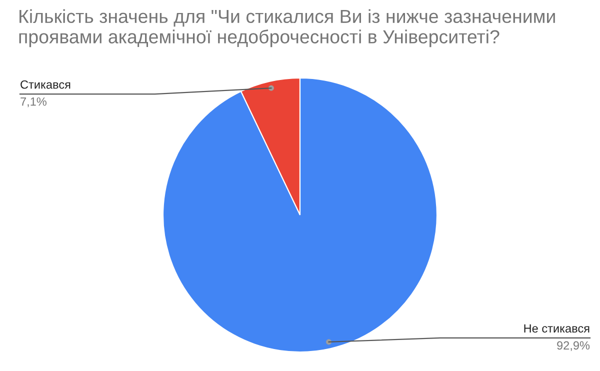  What do you see at coordinates (287, 28) in the screenshot?
I see `chart-title: Кількість значень для "Чи стикалися Ви із нижче зазначеними проявами академічної недоброчесності в Університеті?` at bounding box center [287, 28].